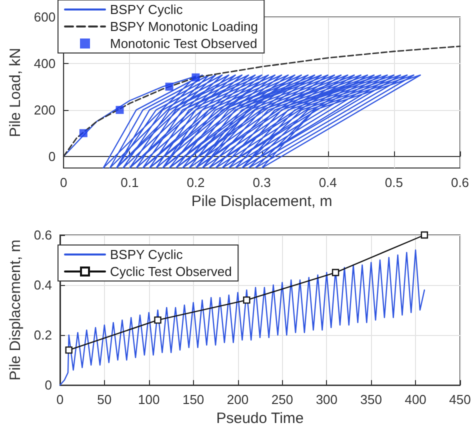 The width and height of the screenshot is (474, 431). Describe the element at coordinates (261, 201) in the screenshot. I see `x-axis-title: Pile Displacement, m` at that location.